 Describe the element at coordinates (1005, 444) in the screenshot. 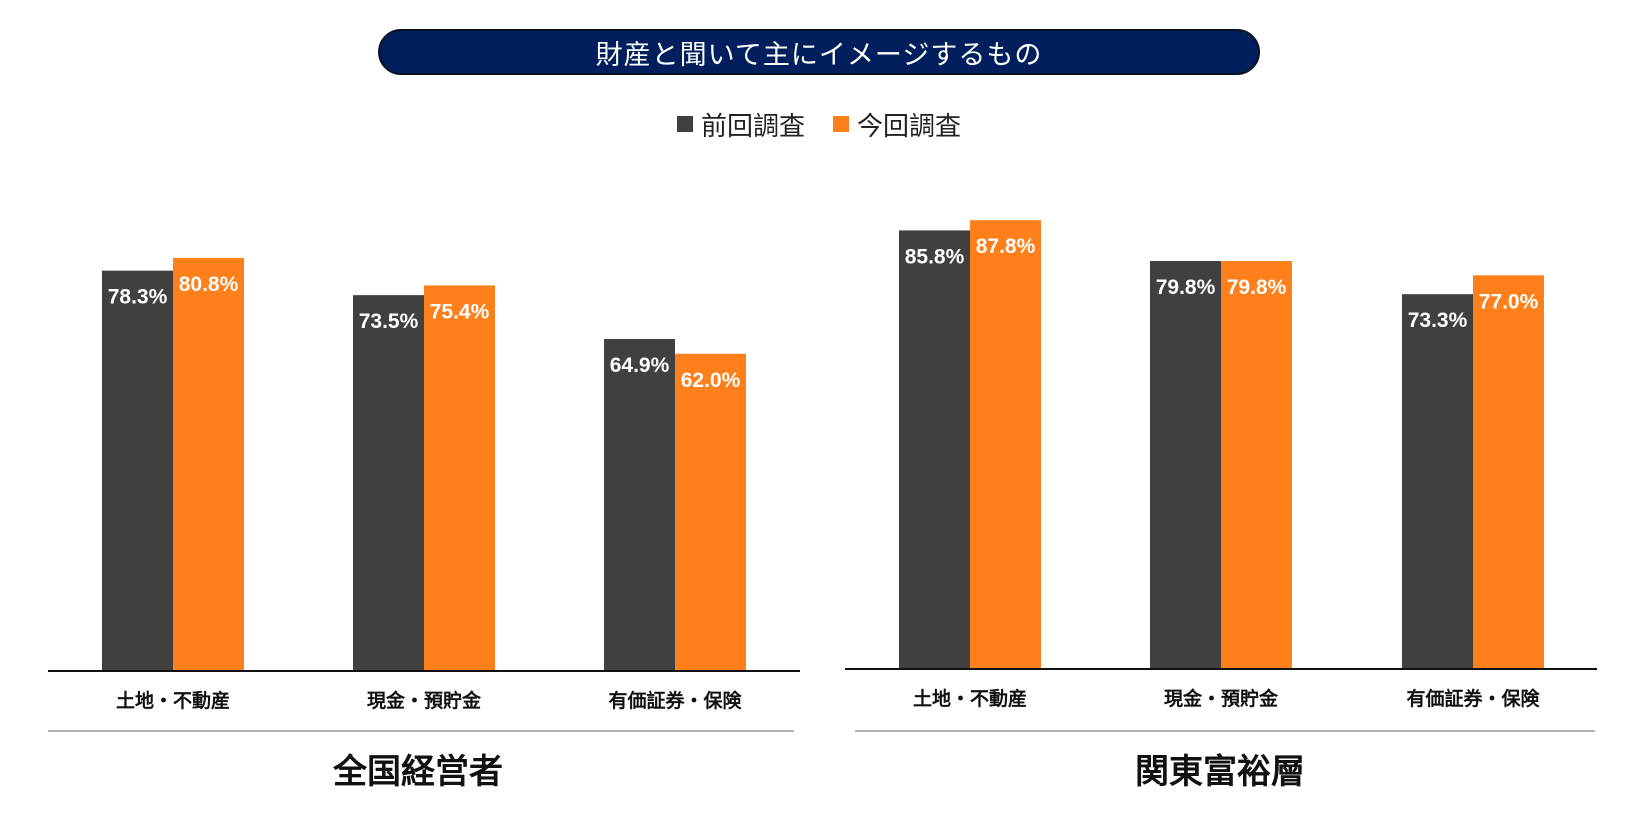

I see `bar-current-panel2-cat1` at that location.